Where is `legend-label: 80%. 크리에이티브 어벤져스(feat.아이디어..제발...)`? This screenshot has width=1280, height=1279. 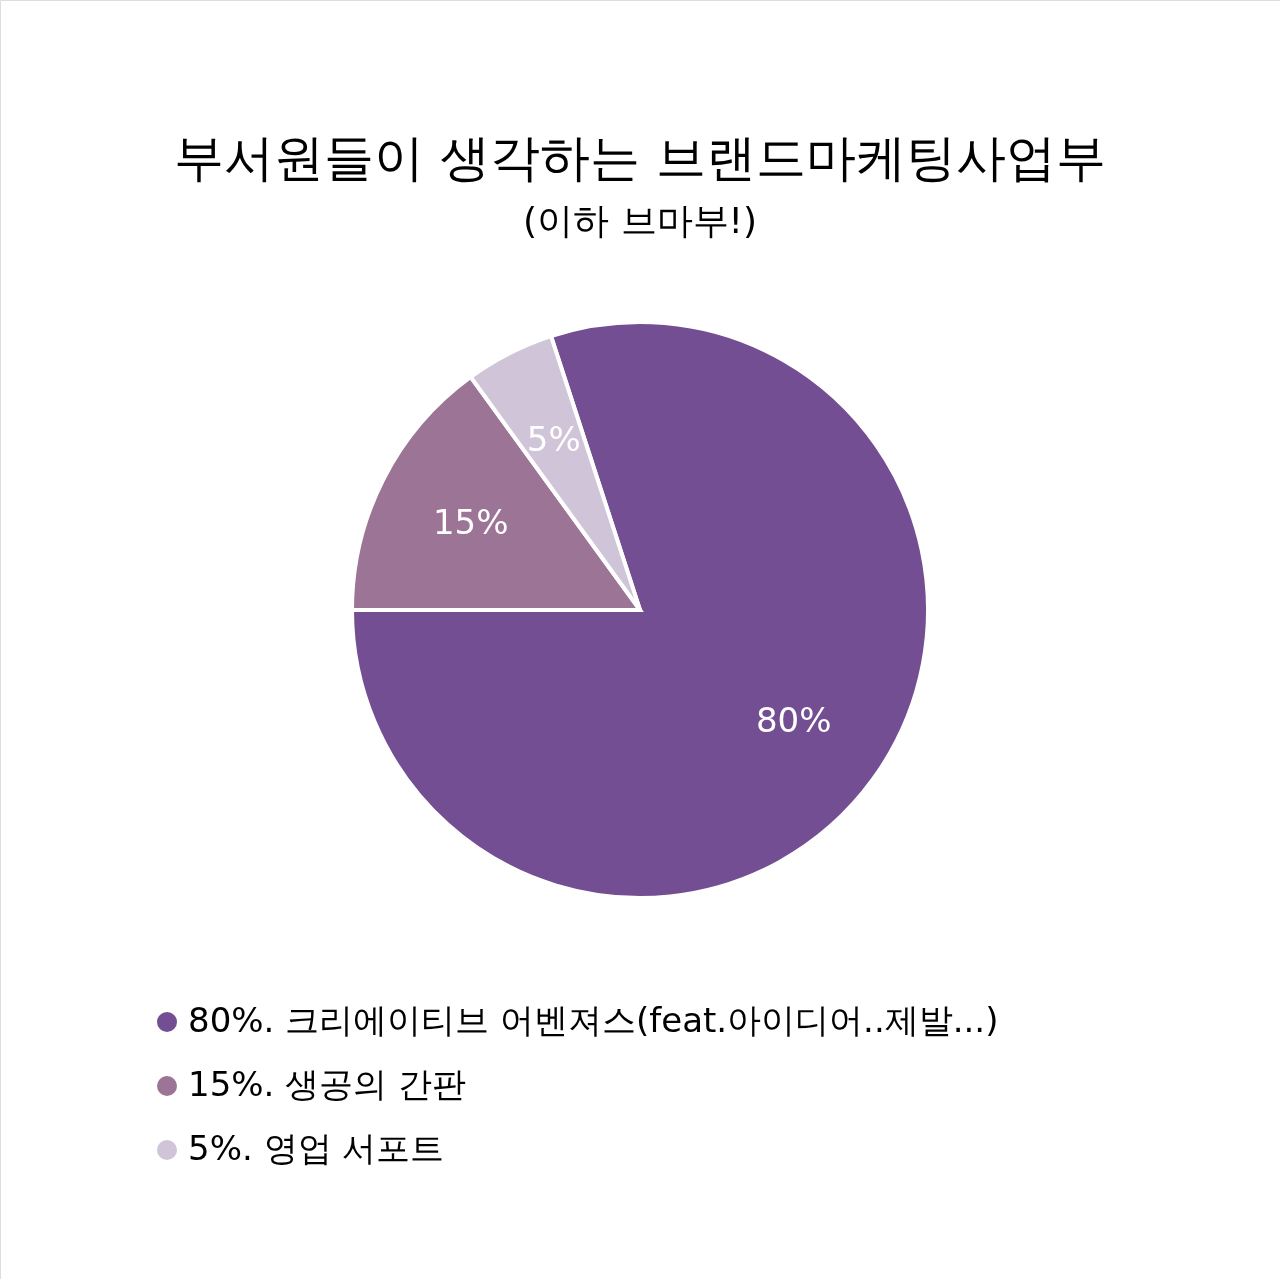
legend-label: 80%. 크리에이티브 어벤져스(feat.아이디어..제발...) is located at coordinates (593, 1020).